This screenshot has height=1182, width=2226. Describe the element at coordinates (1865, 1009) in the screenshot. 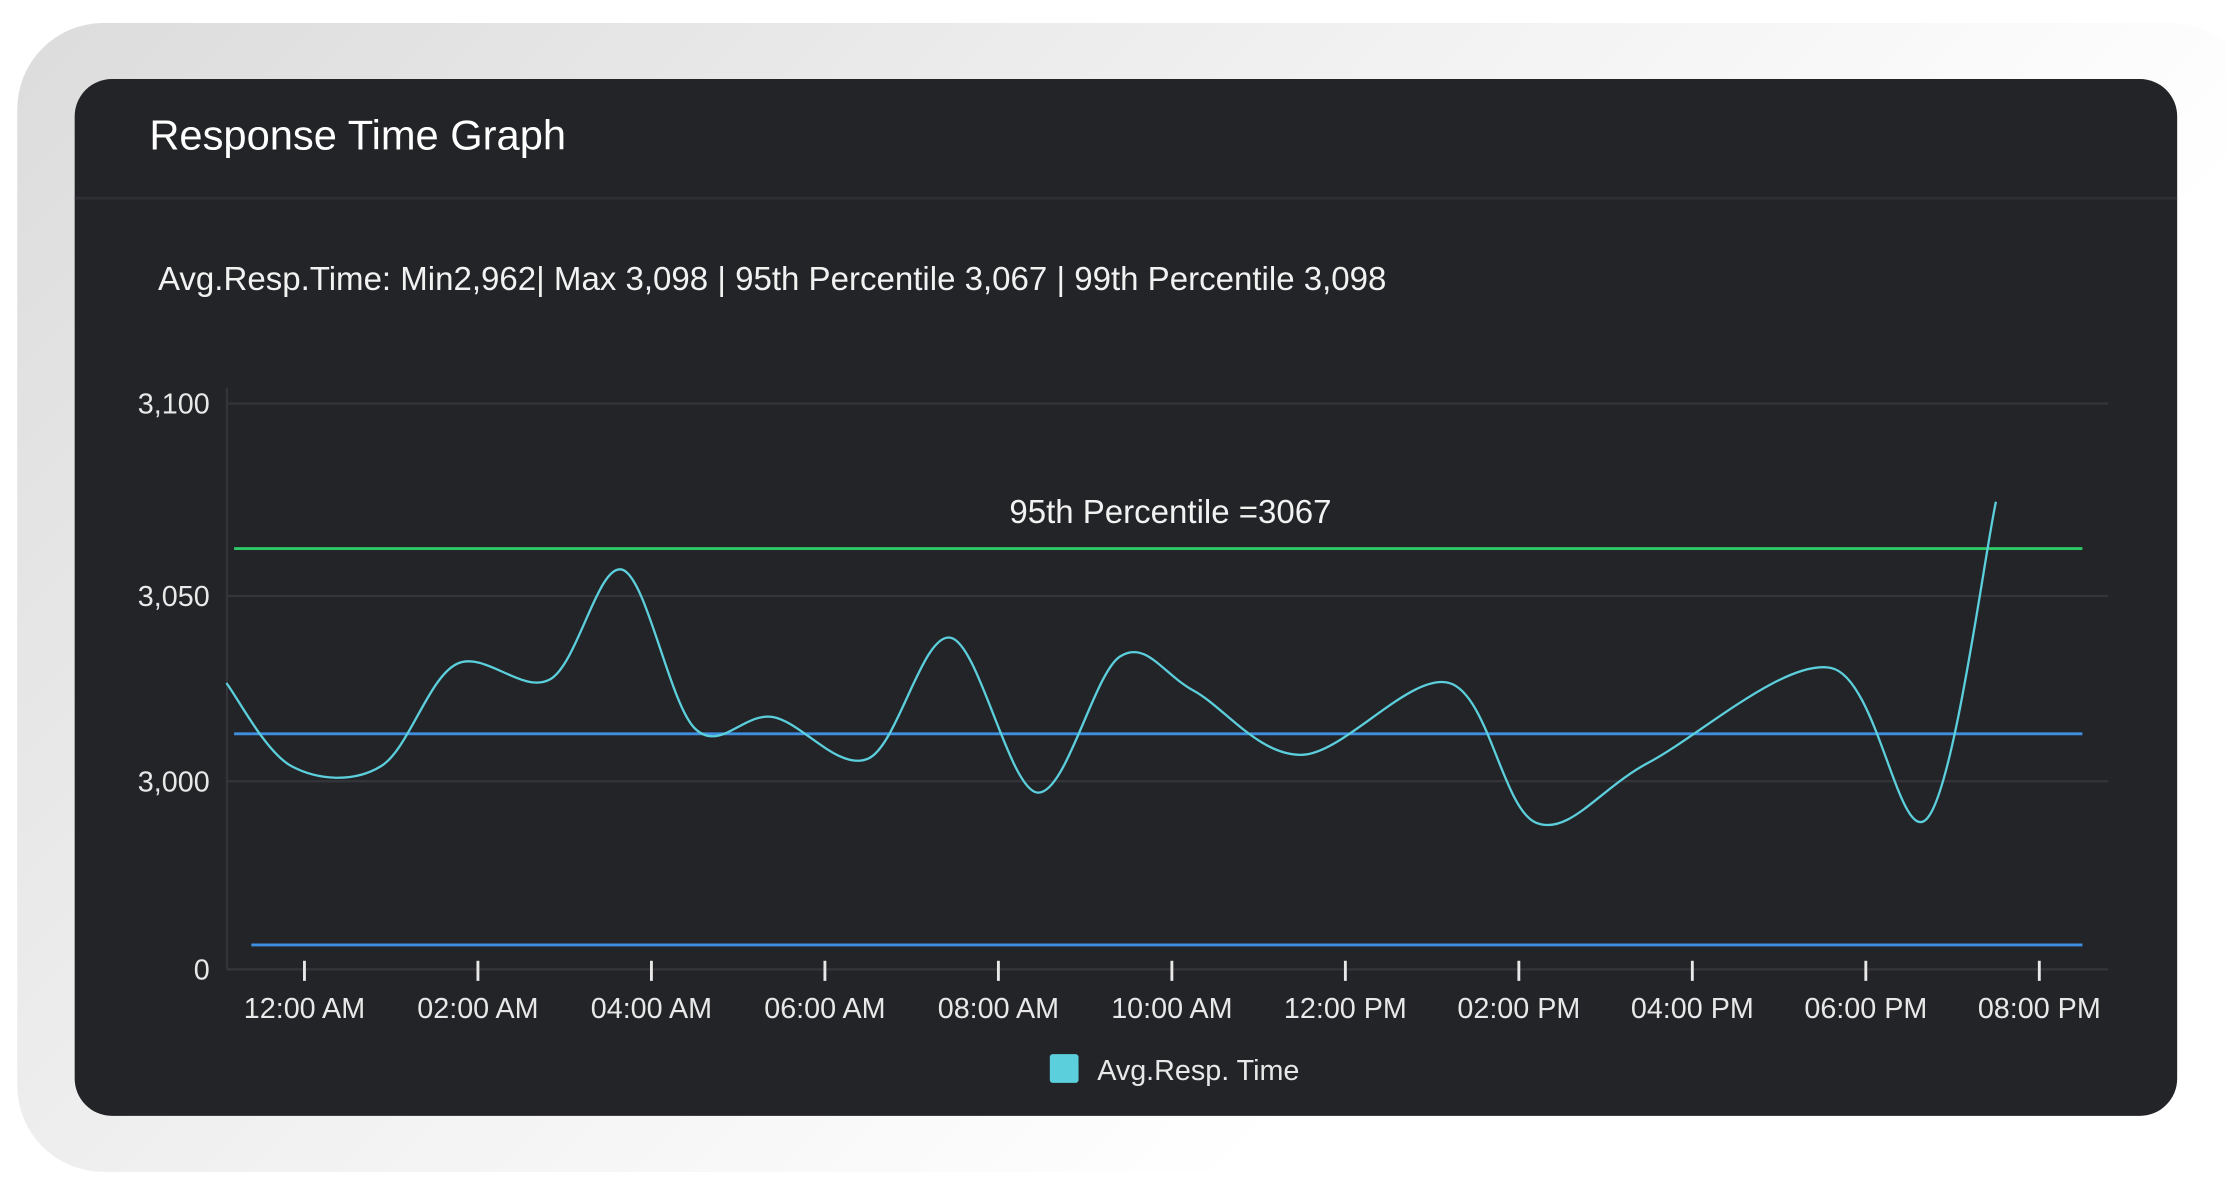

I see `x-tick-label: 06:00 PM` at that location.